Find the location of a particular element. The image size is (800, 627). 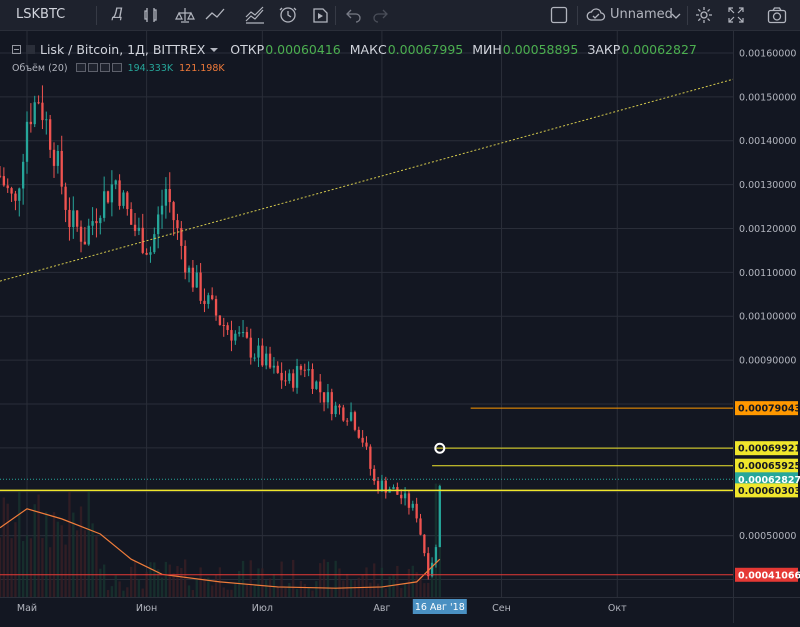

replay-button is located at coordinates (320, 15).